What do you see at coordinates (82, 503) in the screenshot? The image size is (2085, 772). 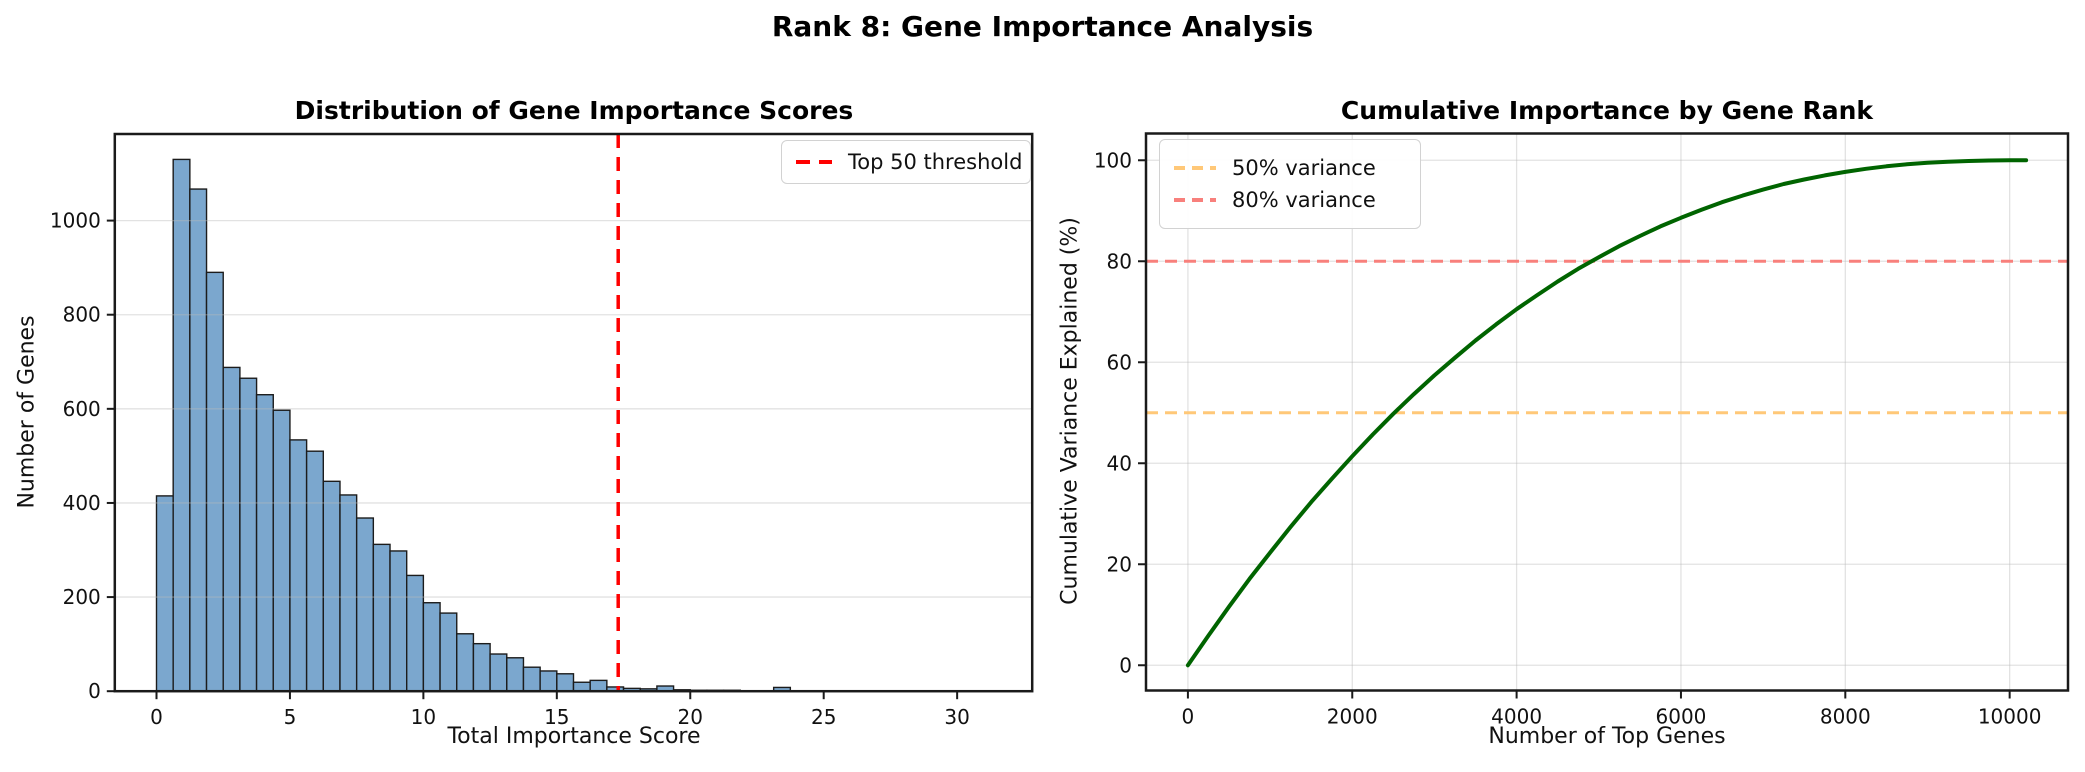 I see `y-tick-label: 400` at bounding box center [82, 503].